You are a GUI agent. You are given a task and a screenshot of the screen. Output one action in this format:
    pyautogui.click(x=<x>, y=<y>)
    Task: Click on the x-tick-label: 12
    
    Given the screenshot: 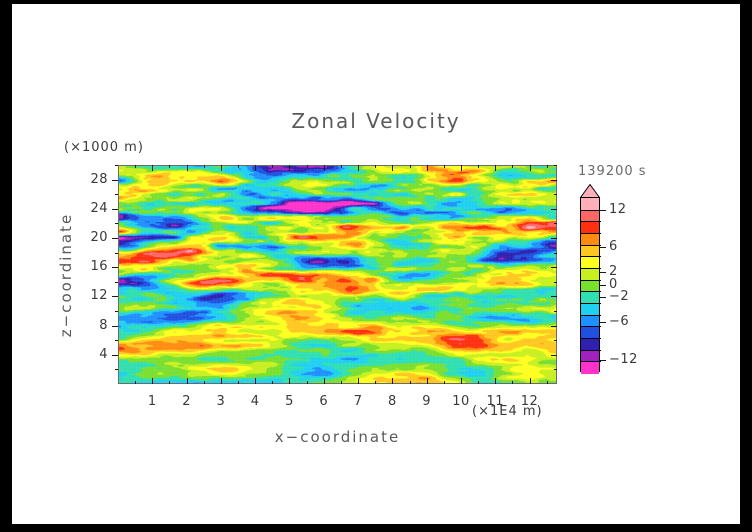 What is the action you would take?
    pyautogui.click(x=529, y=401)
    